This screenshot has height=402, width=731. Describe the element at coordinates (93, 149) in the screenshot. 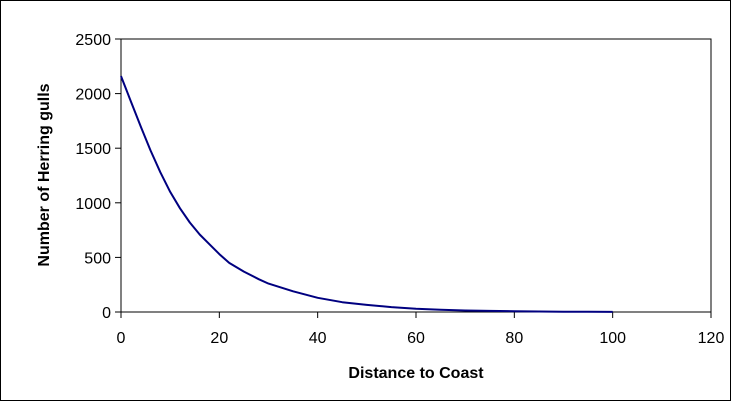

I see `y-tick-label: 1500` at that location.